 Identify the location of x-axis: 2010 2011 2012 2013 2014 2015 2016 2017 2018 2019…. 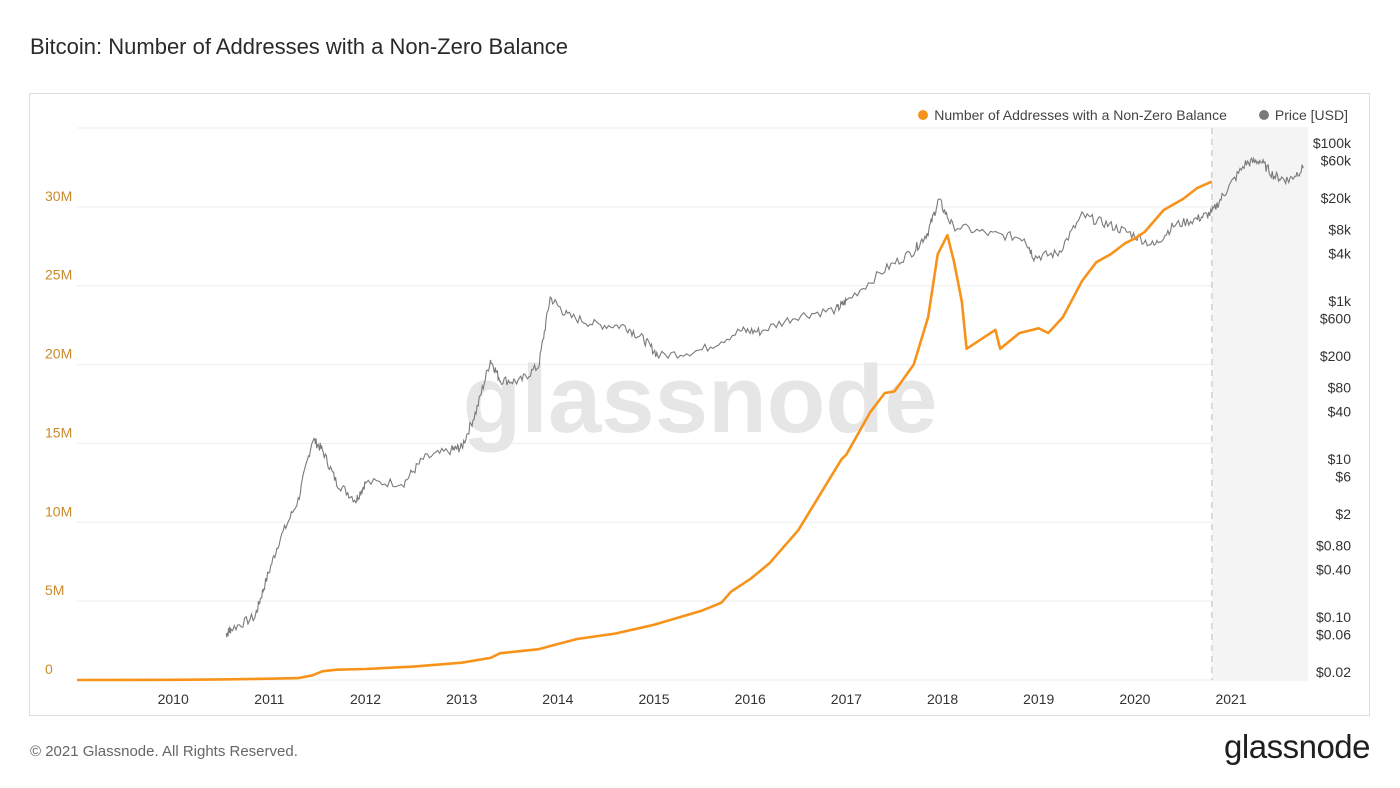
(702, 699).